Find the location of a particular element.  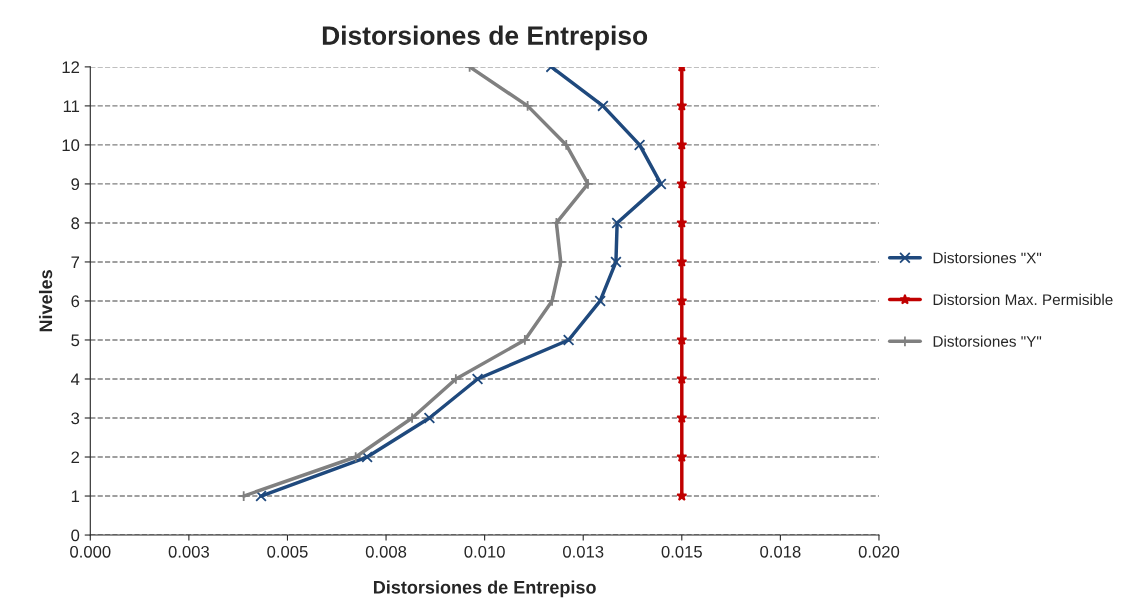

y-tick-label: 2 is located at coordinates (75, 457).